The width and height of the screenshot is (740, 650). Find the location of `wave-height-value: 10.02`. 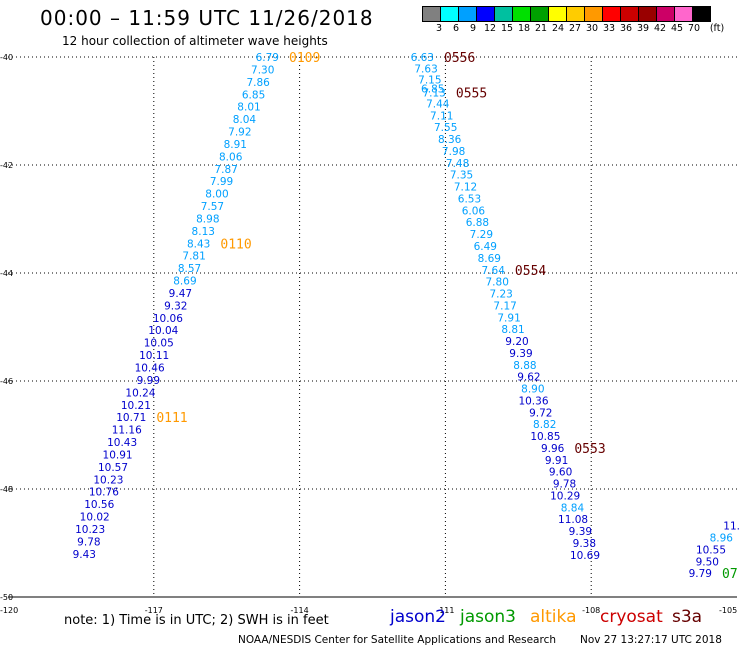

wave-height-value: 10.02 is located at coordinates (95, 518).